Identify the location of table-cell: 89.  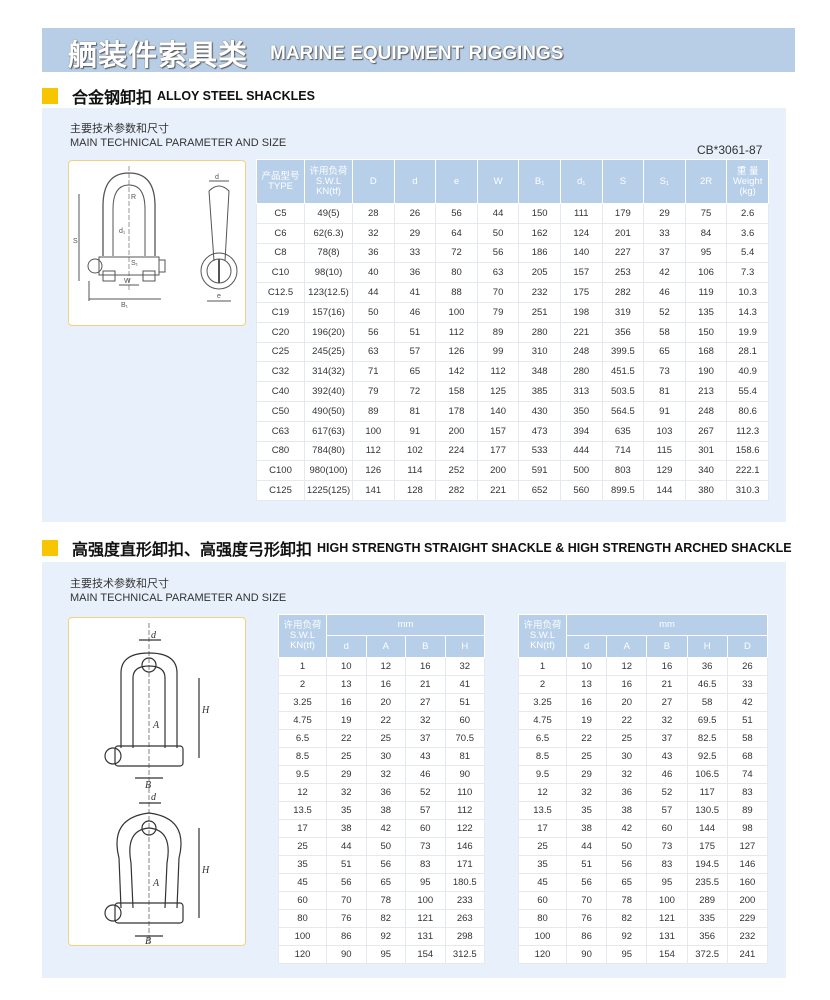
(747, 810).